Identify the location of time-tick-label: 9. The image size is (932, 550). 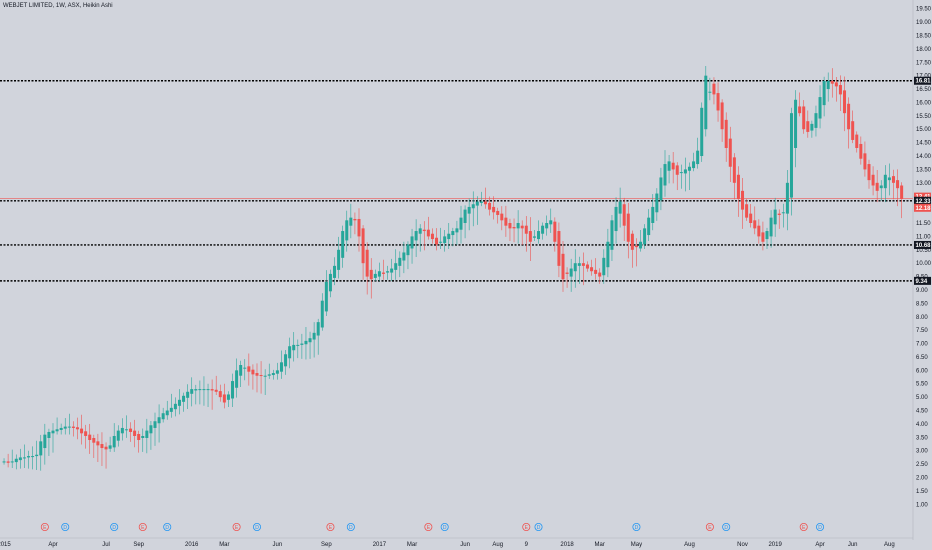
(527, 545).